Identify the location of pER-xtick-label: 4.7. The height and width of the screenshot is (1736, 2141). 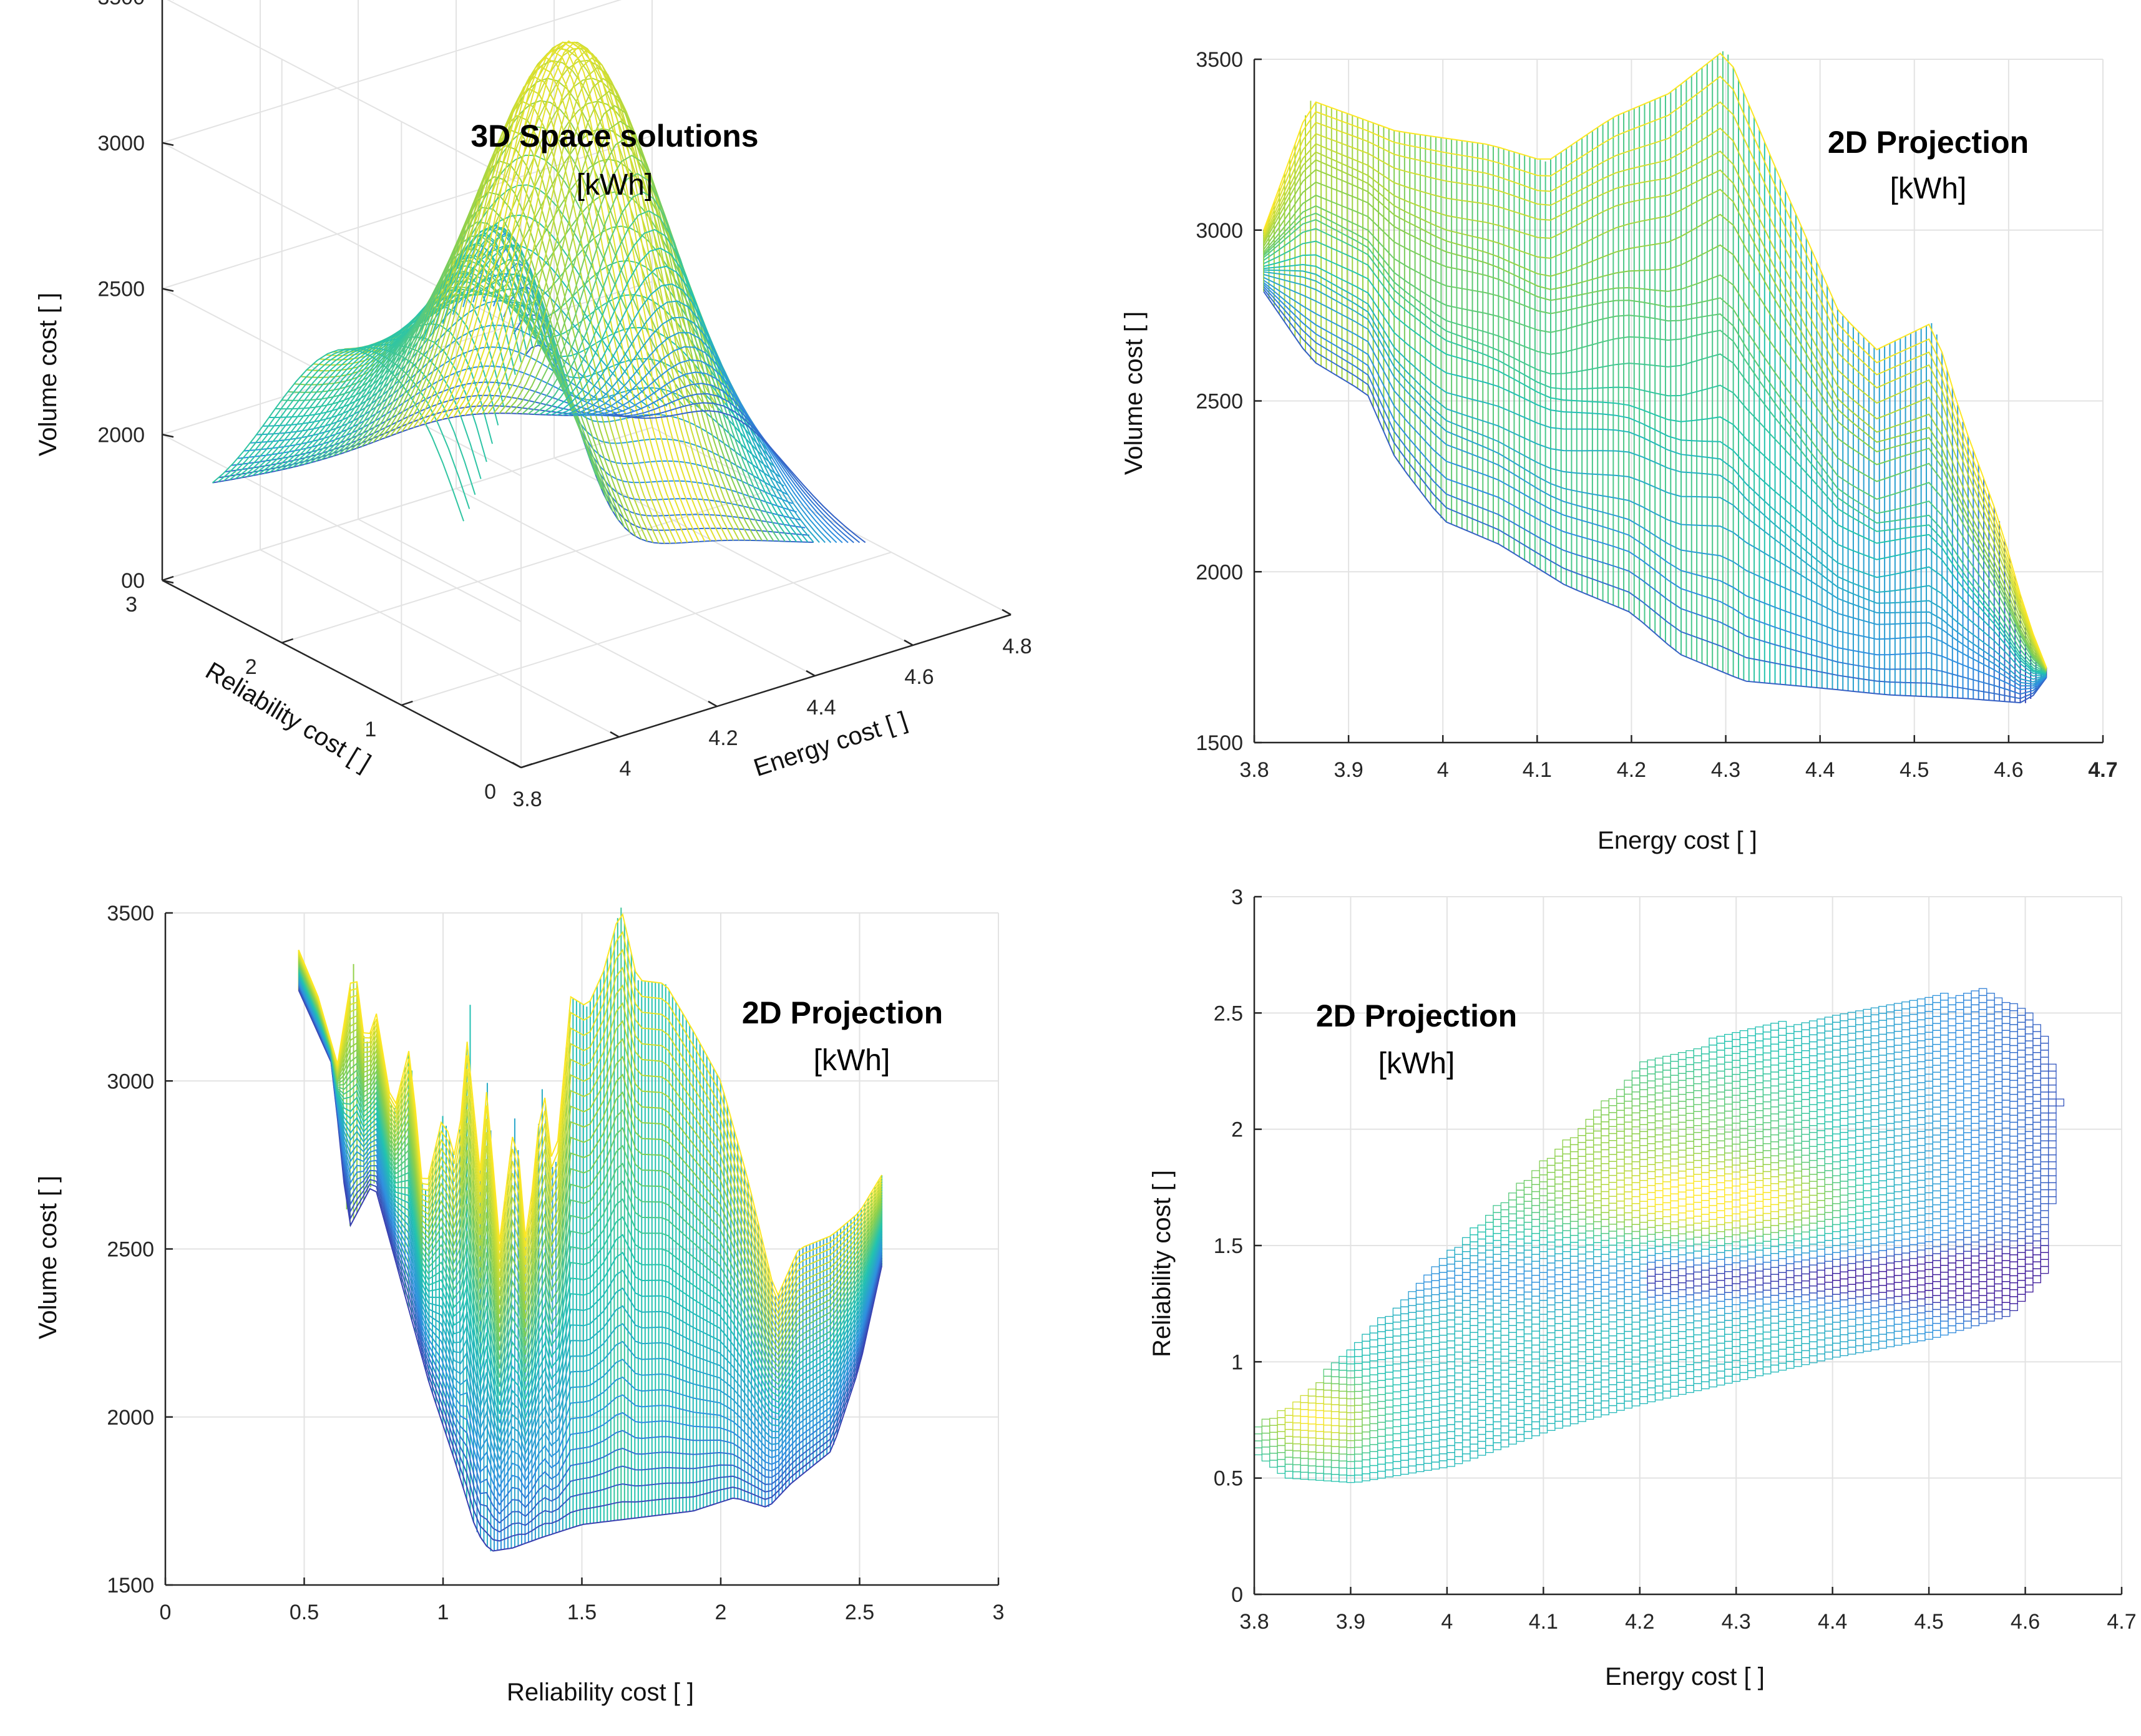
(2121, 1622).